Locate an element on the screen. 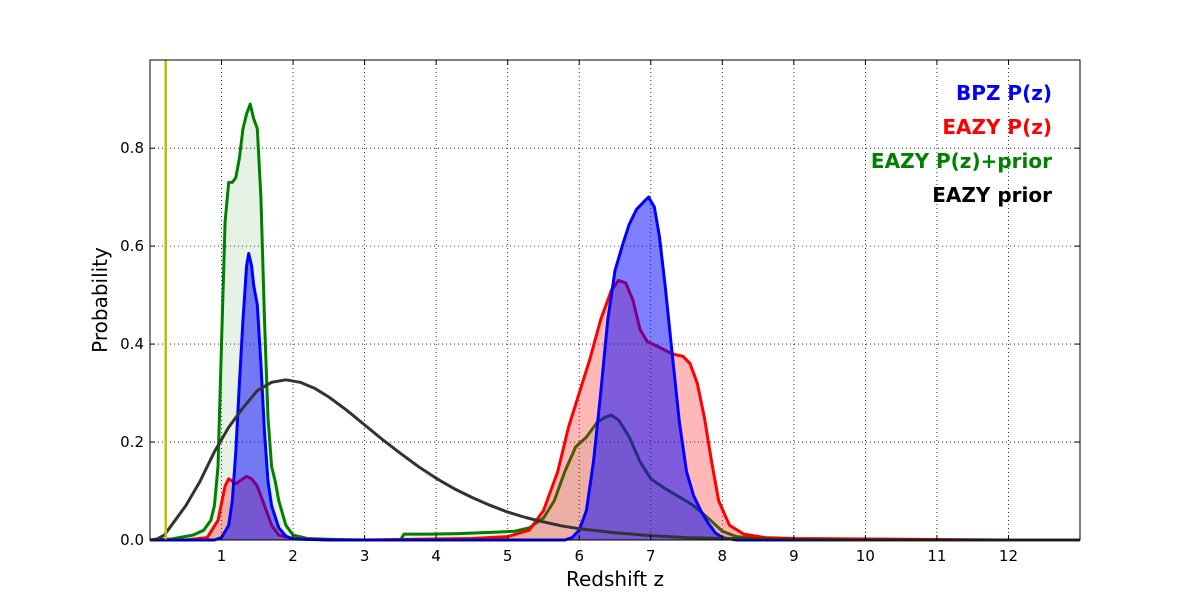  x-tick-label-2: 3 is located at coordinates (365, 556).